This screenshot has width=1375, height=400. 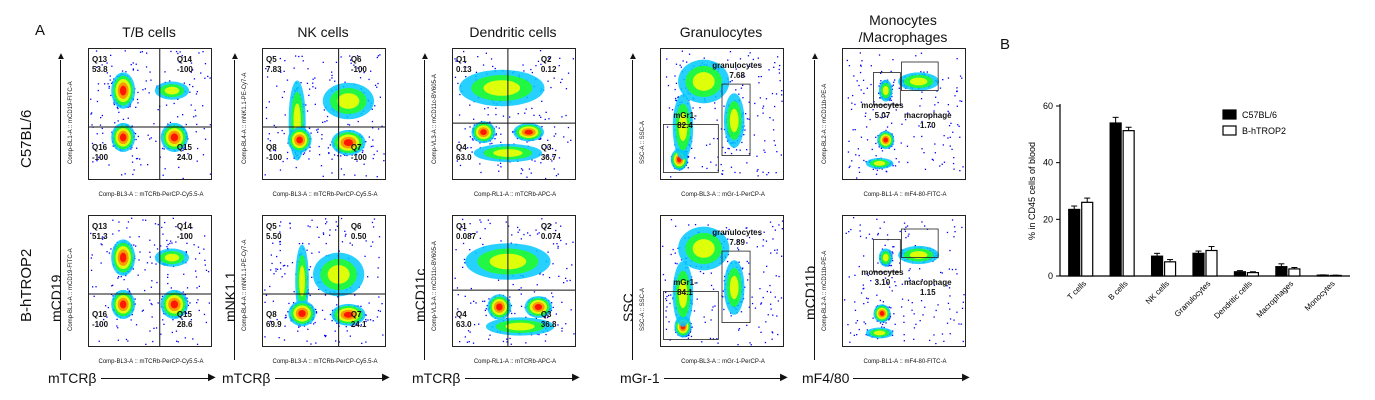 I want to click on flow-plot: Q13 51.3 Q14 -100 Q16 -100 Q15 28.6, so click(x=150, y=281).